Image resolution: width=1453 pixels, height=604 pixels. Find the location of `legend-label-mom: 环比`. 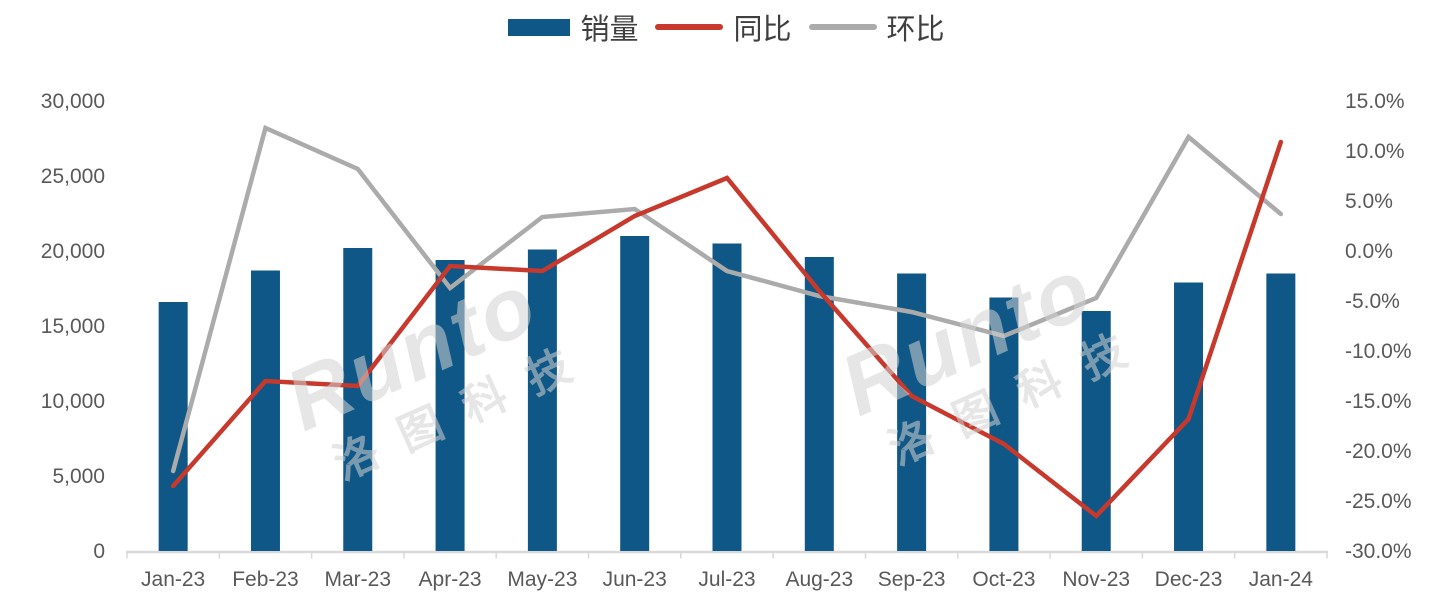

legend-label-mom: 环比 is located at coordinates (915, 30).